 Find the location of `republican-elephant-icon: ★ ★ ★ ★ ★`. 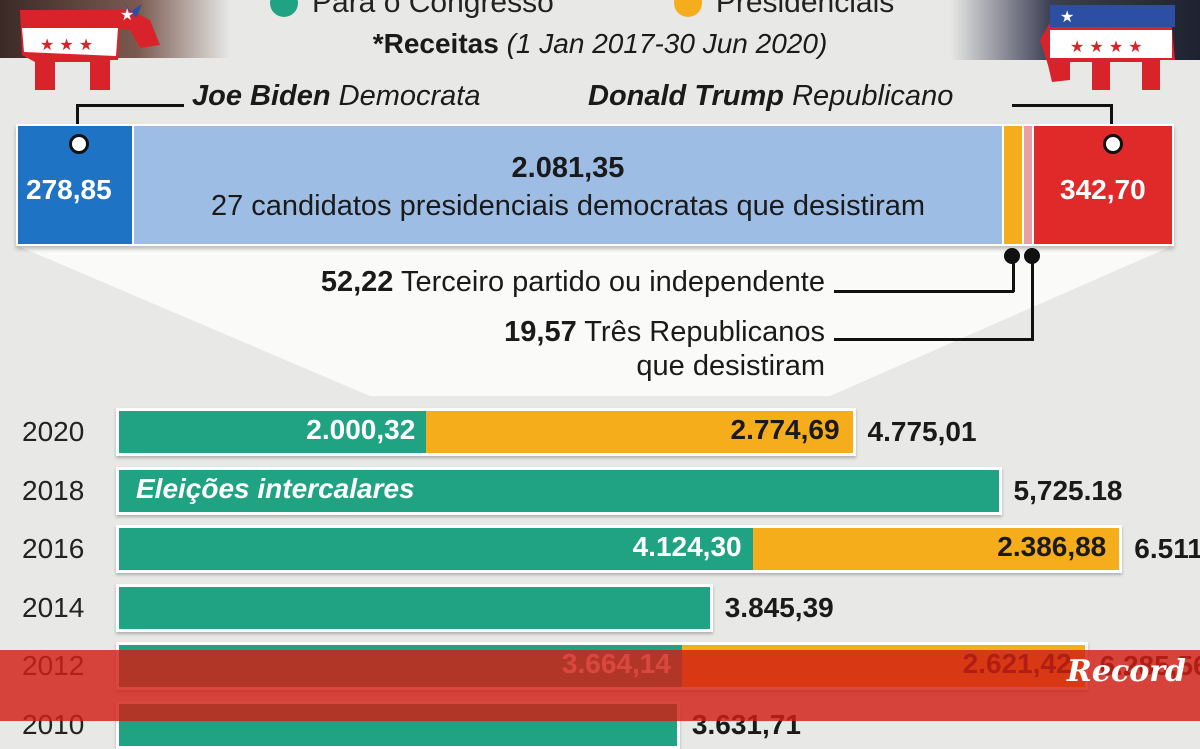

republican-elephant-icon: ★ ★ ★ ★ ★ is located at coordinates (1107, 47).